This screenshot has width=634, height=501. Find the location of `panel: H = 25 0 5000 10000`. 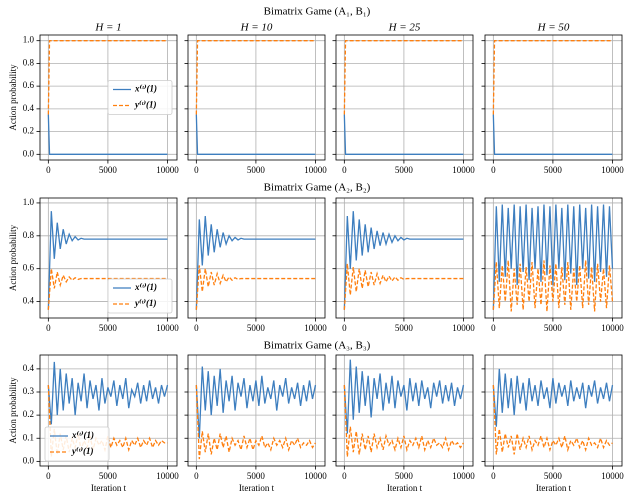

panel: H = 25 0 5000 10000 is located at coordinates (403, 98).